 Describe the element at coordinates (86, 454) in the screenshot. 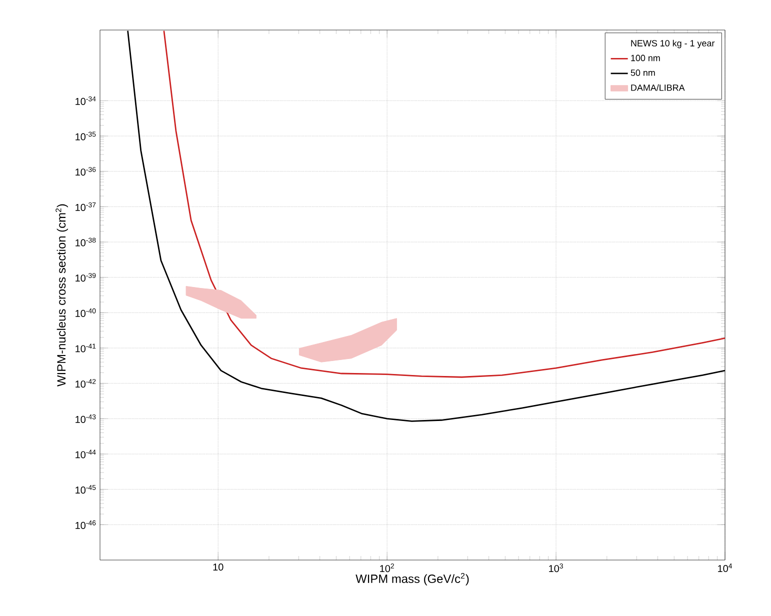

I see `y-tick-label: 10$^{-44}$` at that location.